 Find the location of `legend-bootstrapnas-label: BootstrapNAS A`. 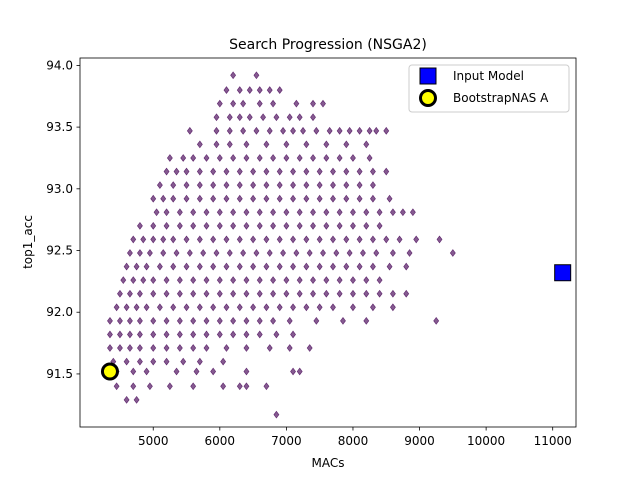

legend-bootstrapnas-label: BootstrapNAS A is located at coordinates (501, 98).